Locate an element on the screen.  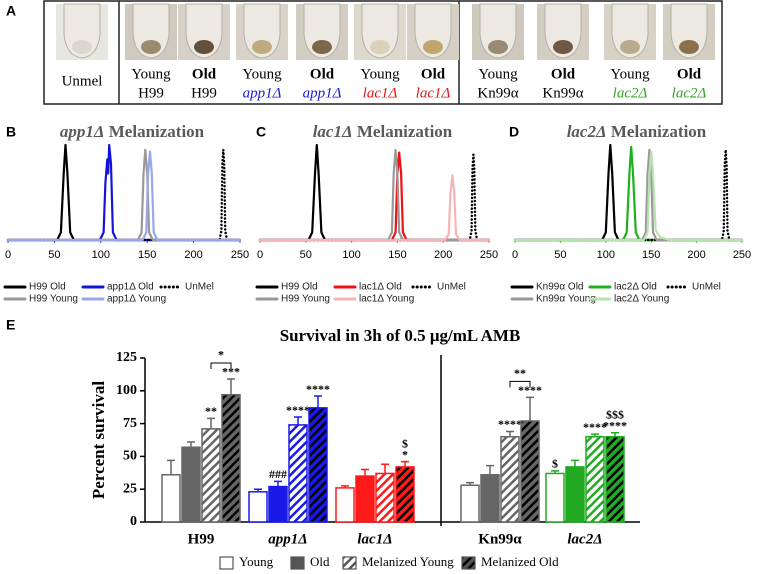
x-tick-label: 100 is located at coordinates (351, 255).